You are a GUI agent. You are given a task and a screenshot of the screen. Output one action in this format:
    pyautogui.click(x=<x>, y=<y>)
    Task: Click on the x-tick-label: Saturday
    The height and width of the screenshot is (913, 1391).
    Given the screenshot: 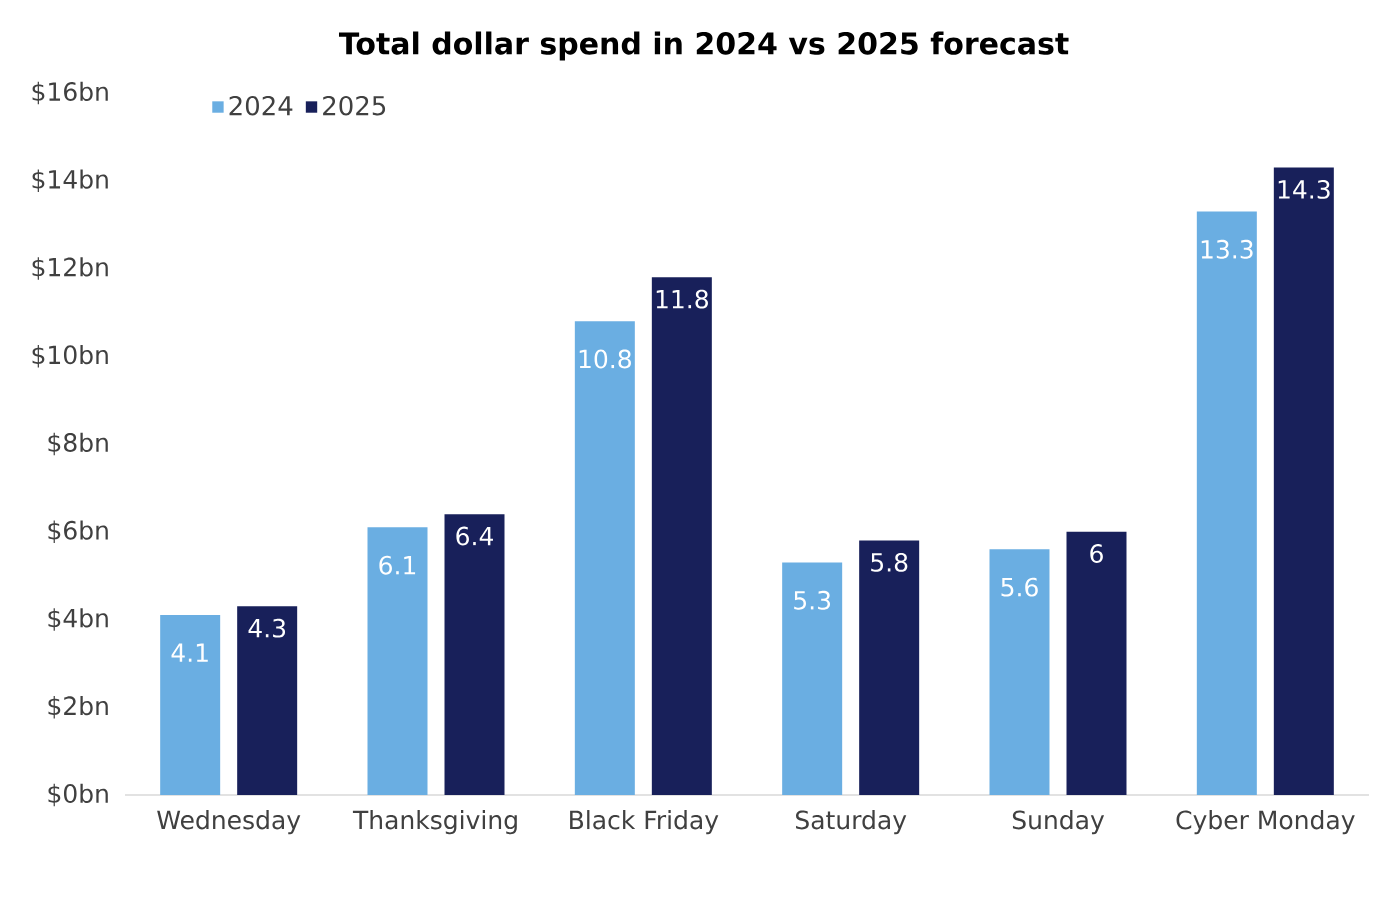 What is the action you would take?
    pyautogui.click(x=851, y=822)
    